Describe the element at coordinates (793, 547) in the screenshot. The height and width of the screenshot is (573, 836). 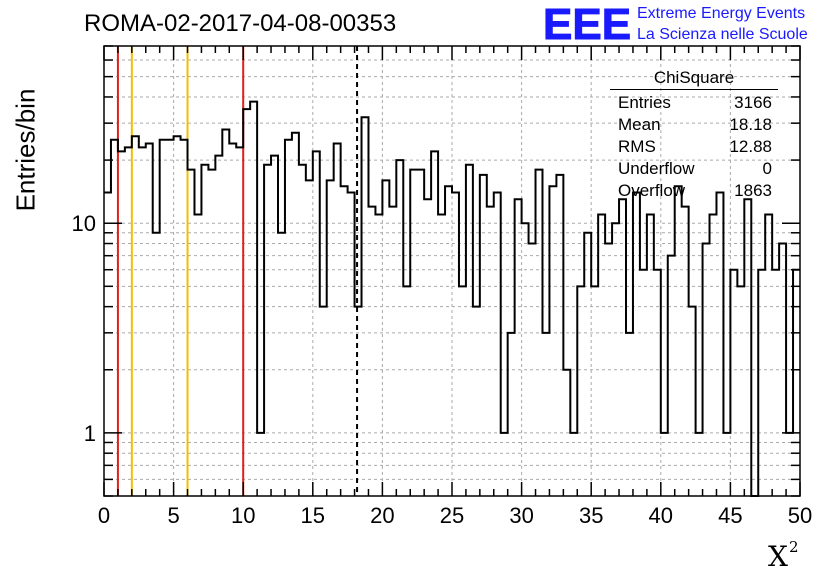
I see `x-axis-label-superscript: 2` at that location.